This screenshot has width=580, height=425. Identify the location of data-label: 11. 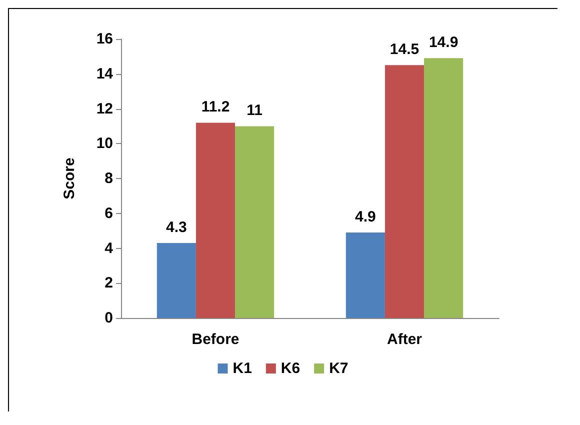
(254, 111).